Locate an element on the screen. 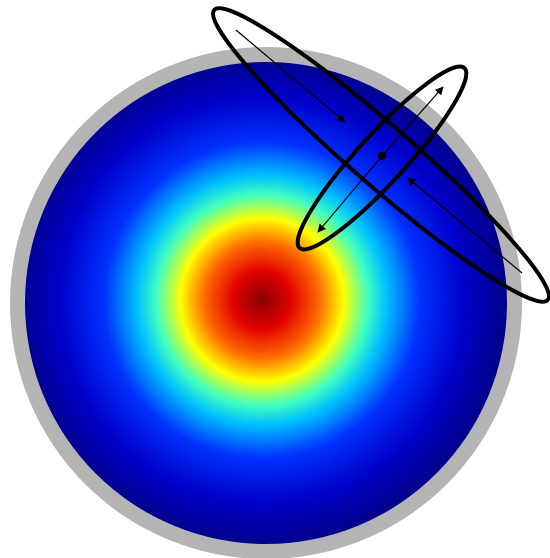 The height and width of the screenshot is (558, 550). small-ellipse is located at coordinates (382, 158).